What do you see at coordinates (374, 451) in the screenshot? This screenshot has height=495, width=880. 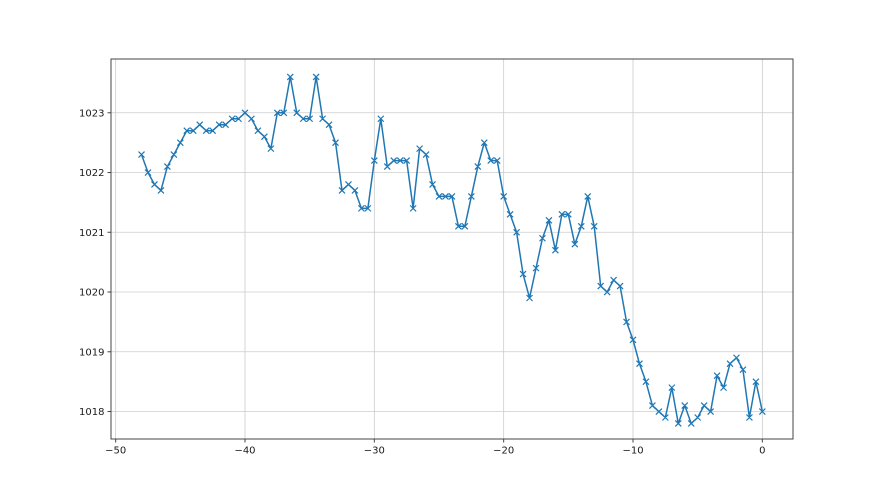 I see `x-tick-label: −30` at bounding box center [374, 451].